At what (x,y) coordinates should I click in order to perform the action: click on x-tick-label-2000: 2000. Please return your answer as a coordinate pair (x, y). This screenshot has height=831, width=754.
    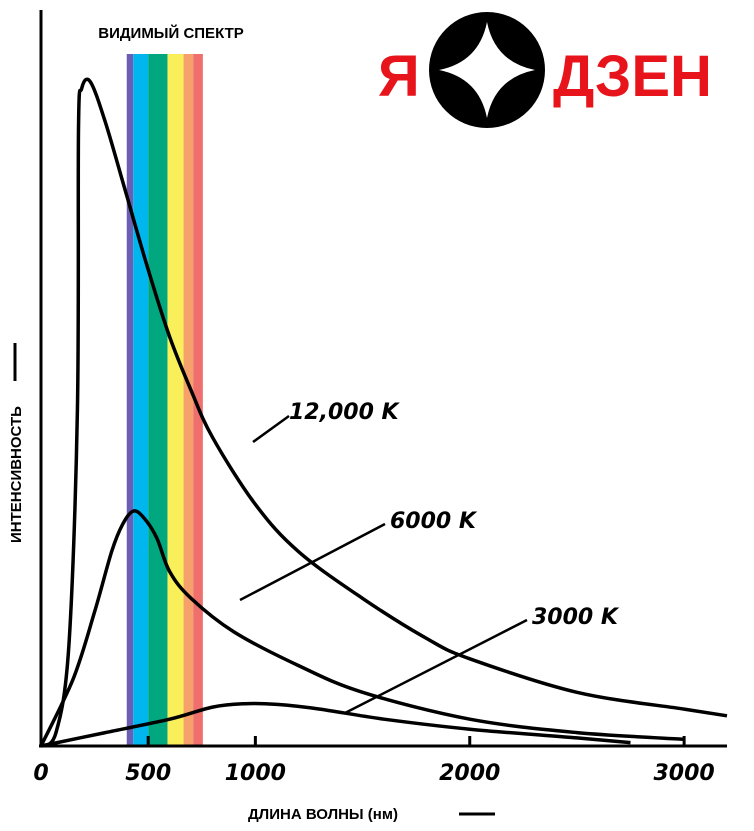
    Looking at the image, I should click on (469, 773).